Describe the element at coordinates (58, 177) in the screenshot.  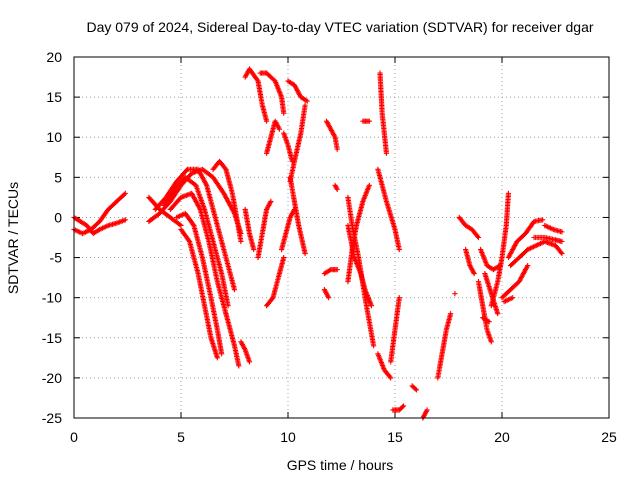
I see `y-tick-label: 5` at that location.